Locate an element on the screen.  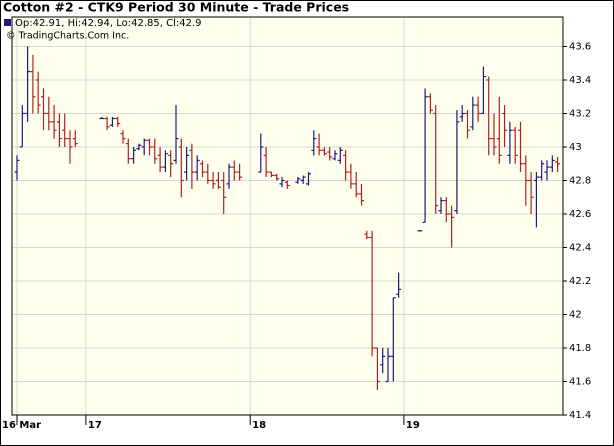
y-tick-label: 42.8 is located at coordinates (580, 180).